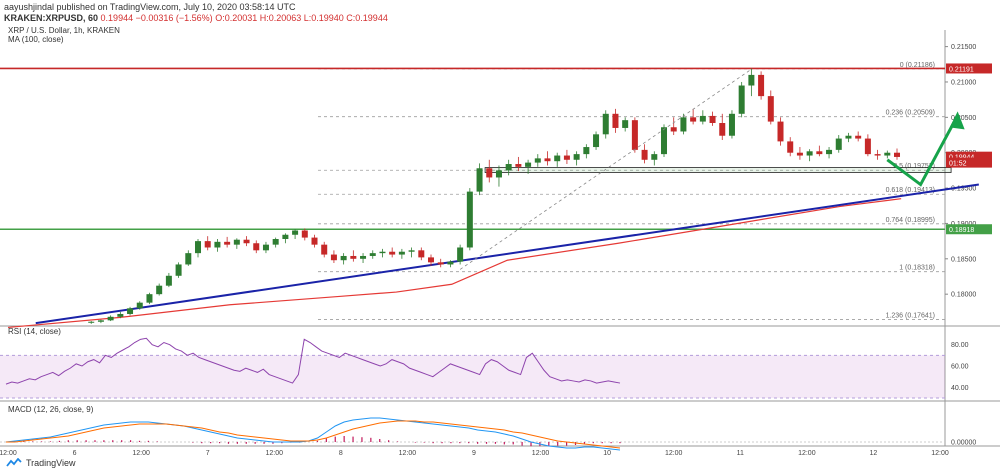  I want to click on last-price: 0.19944, so click(117, 18).